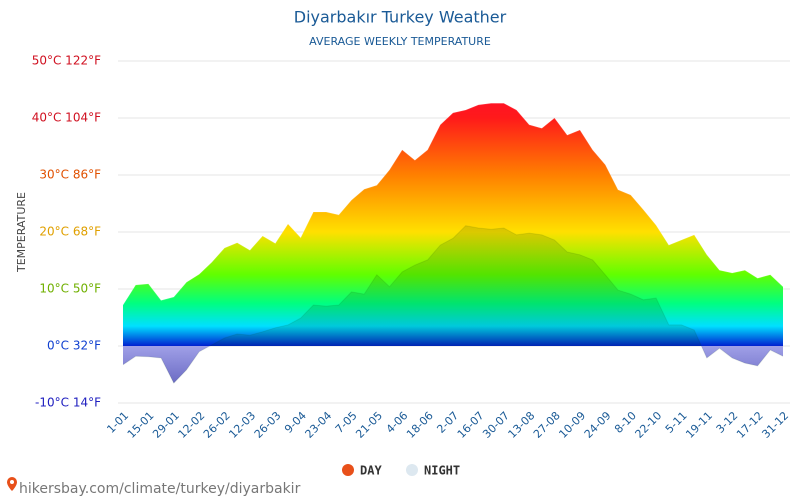  I want to click on x-tick-label: 26-03, so click(268, 425).